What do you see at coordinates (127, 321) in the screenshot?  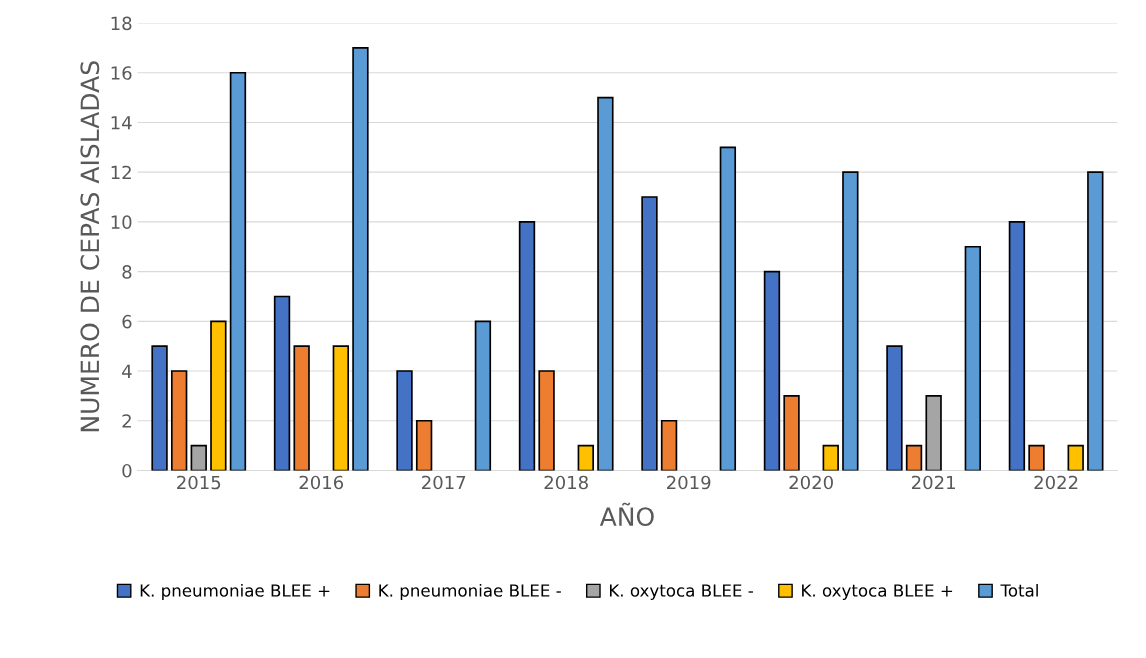 I see `y-tick-label: 6` at bounding box center [127, 321].